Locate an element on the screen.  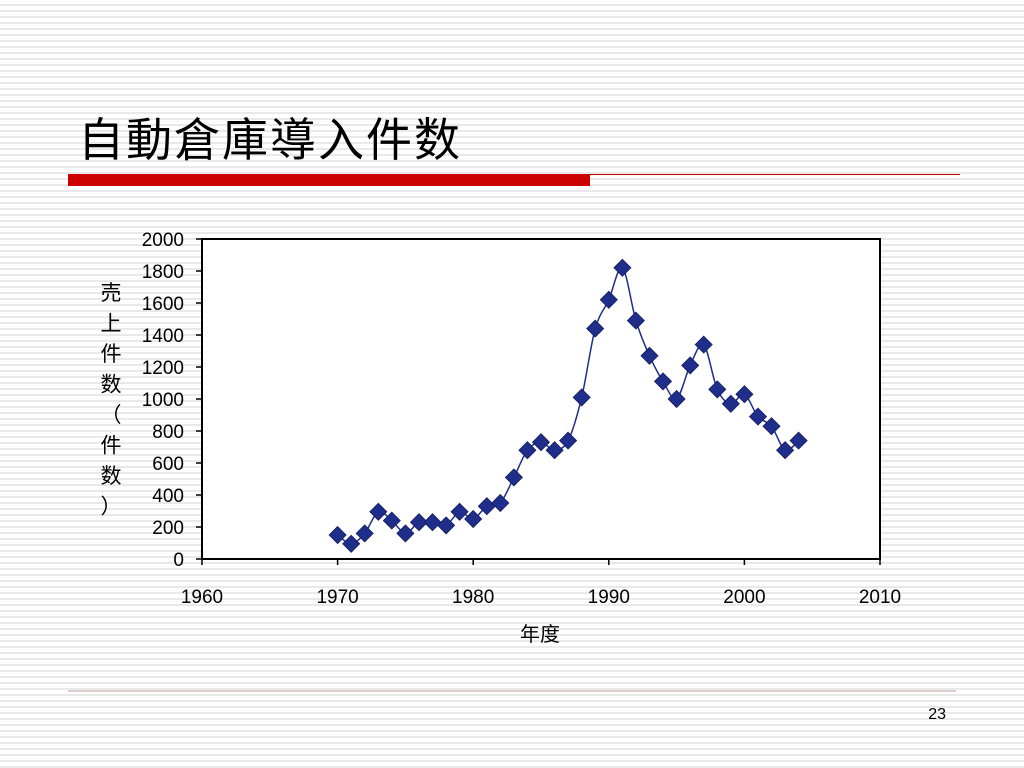
x-tick-label: 1960 is located at coordinates (202, 597).